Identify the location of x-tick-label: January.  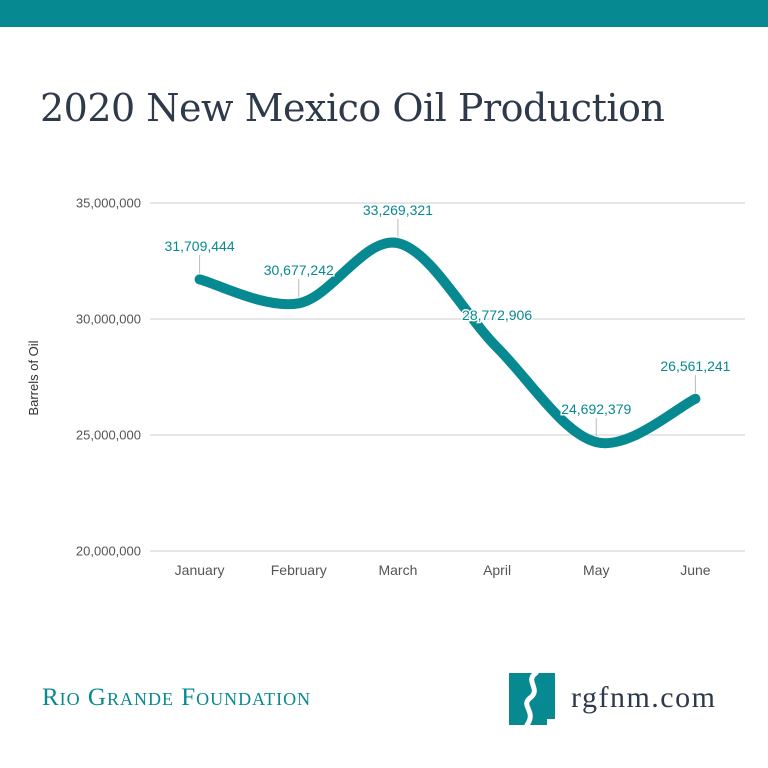
(200, 570).